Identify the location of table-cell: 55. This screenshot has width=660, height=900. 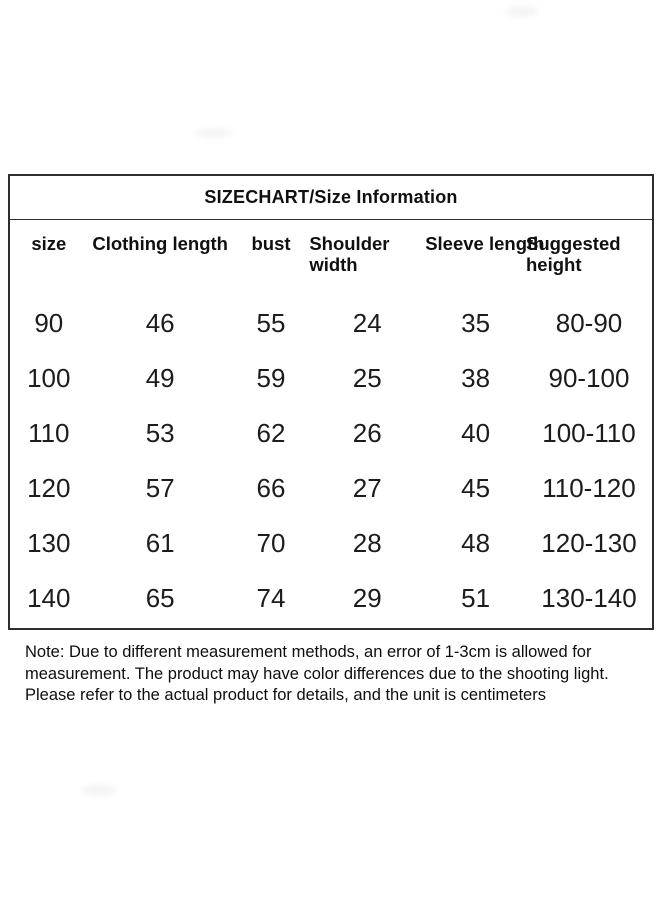
(271, 323).